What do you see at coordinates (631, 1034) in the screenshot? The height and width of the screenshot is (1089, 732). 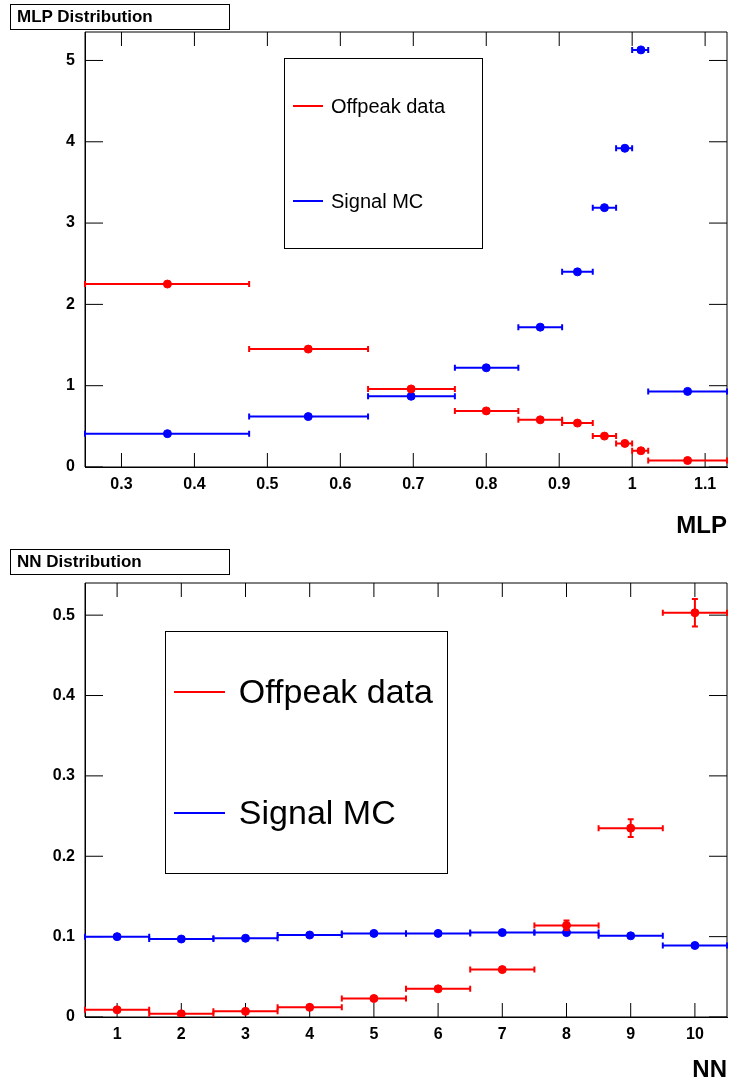 I see `x-tick-label: 9` at bounding box center [631, 1034].